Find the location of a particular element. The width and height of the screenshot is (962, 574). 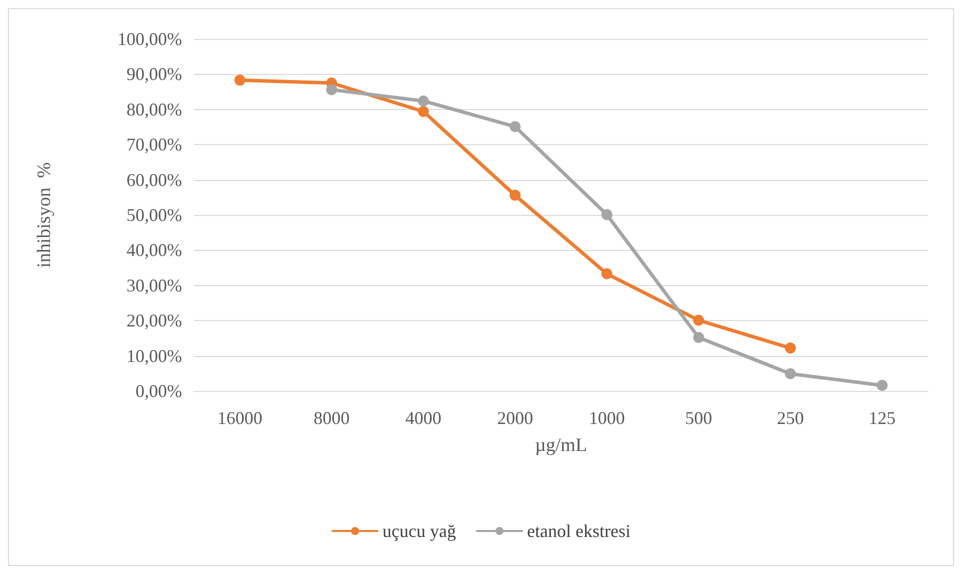

y-tick-label: 80,00% is located at coordinates (154, 109).